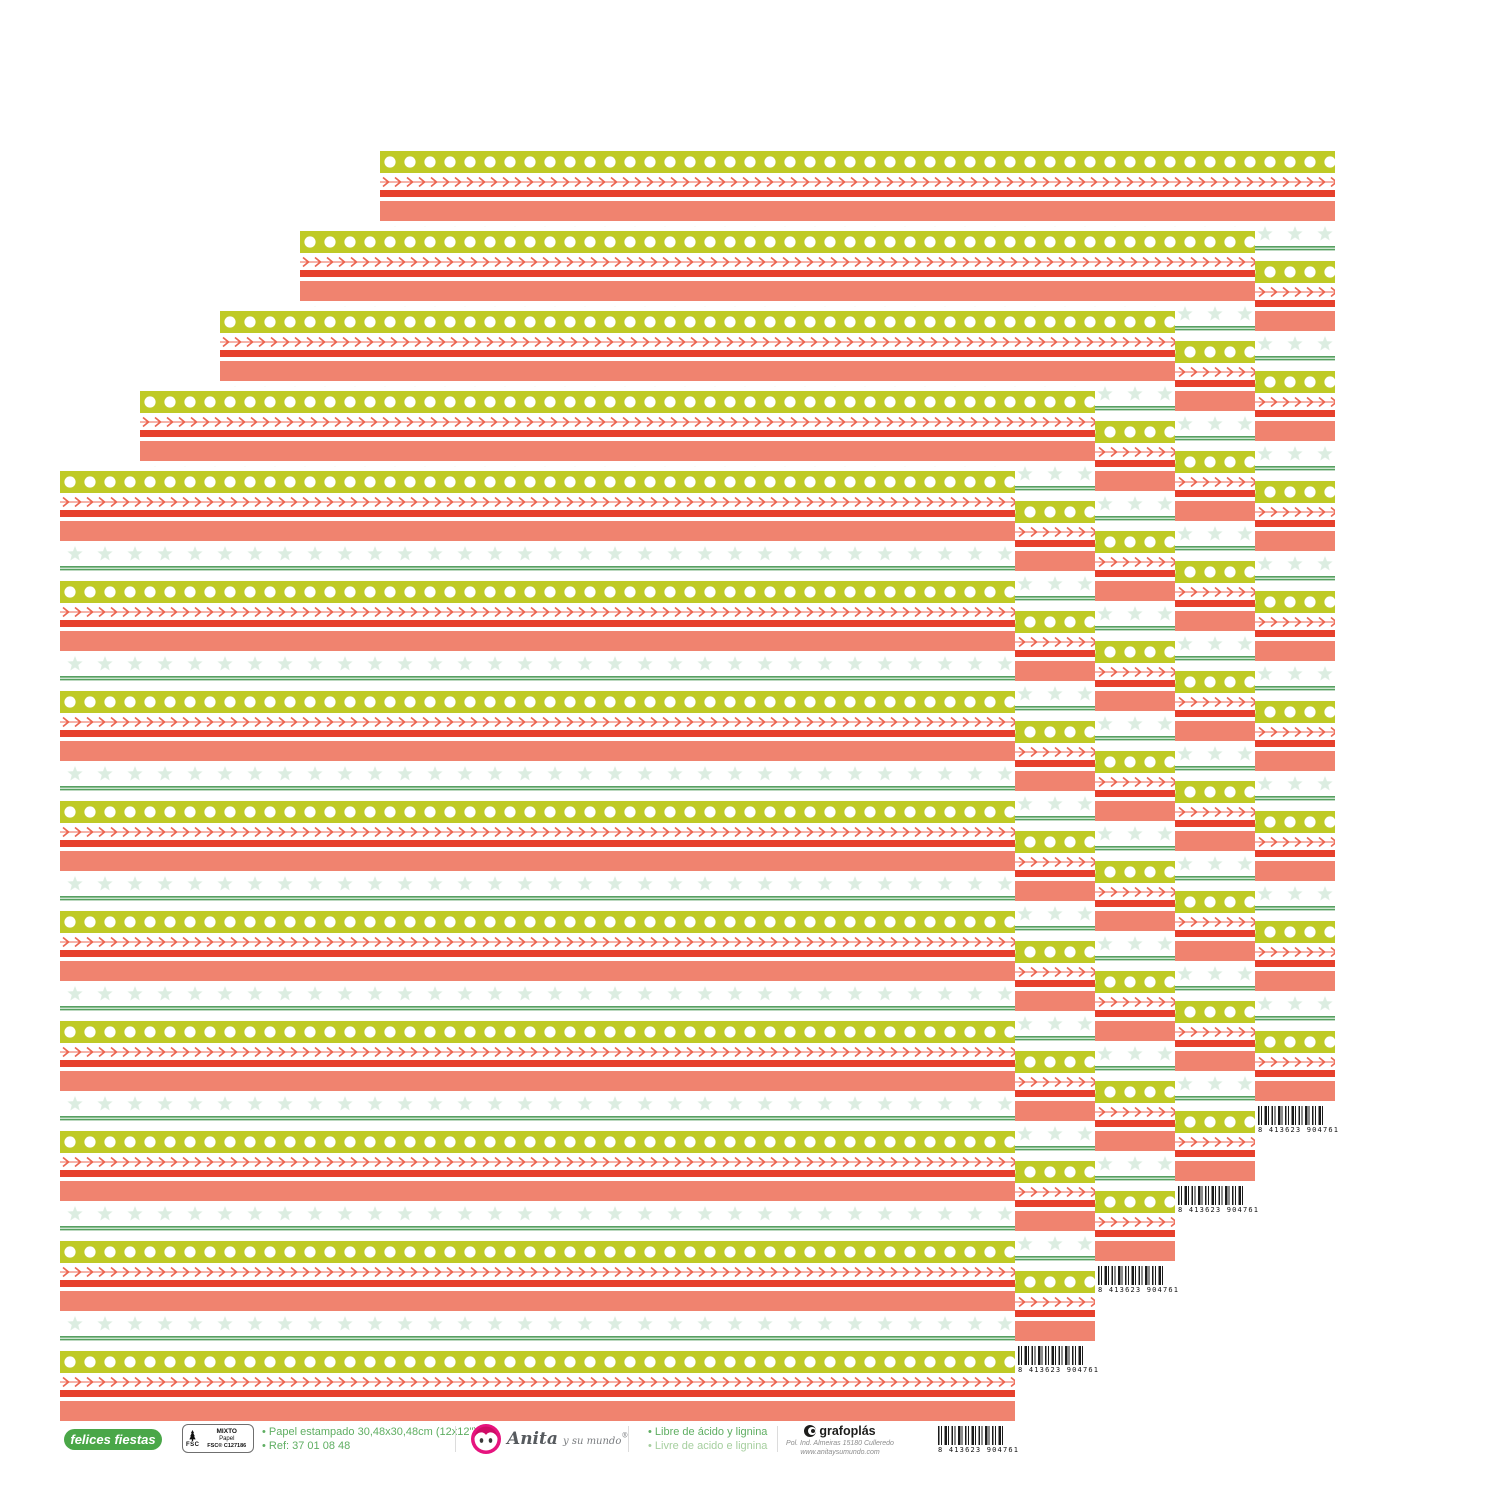 The width and height of the screenshot is (1500, 1500). I want to click on series-label-pill: felices fiestas, so click(113, 1439).